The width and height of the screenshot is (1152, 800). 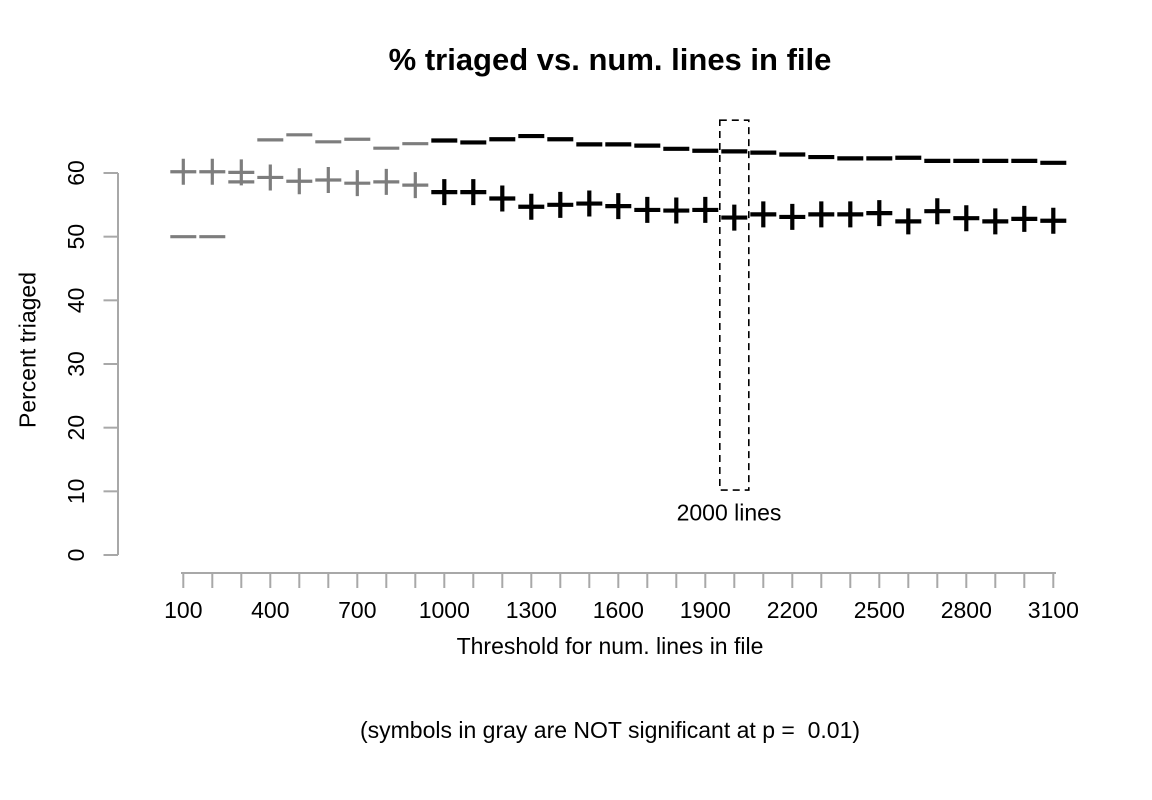 What do you see at coordinates (729, 512) in the screenshot?
I see `annotation-label: 2000 lines` at bounding box center [729, 512].